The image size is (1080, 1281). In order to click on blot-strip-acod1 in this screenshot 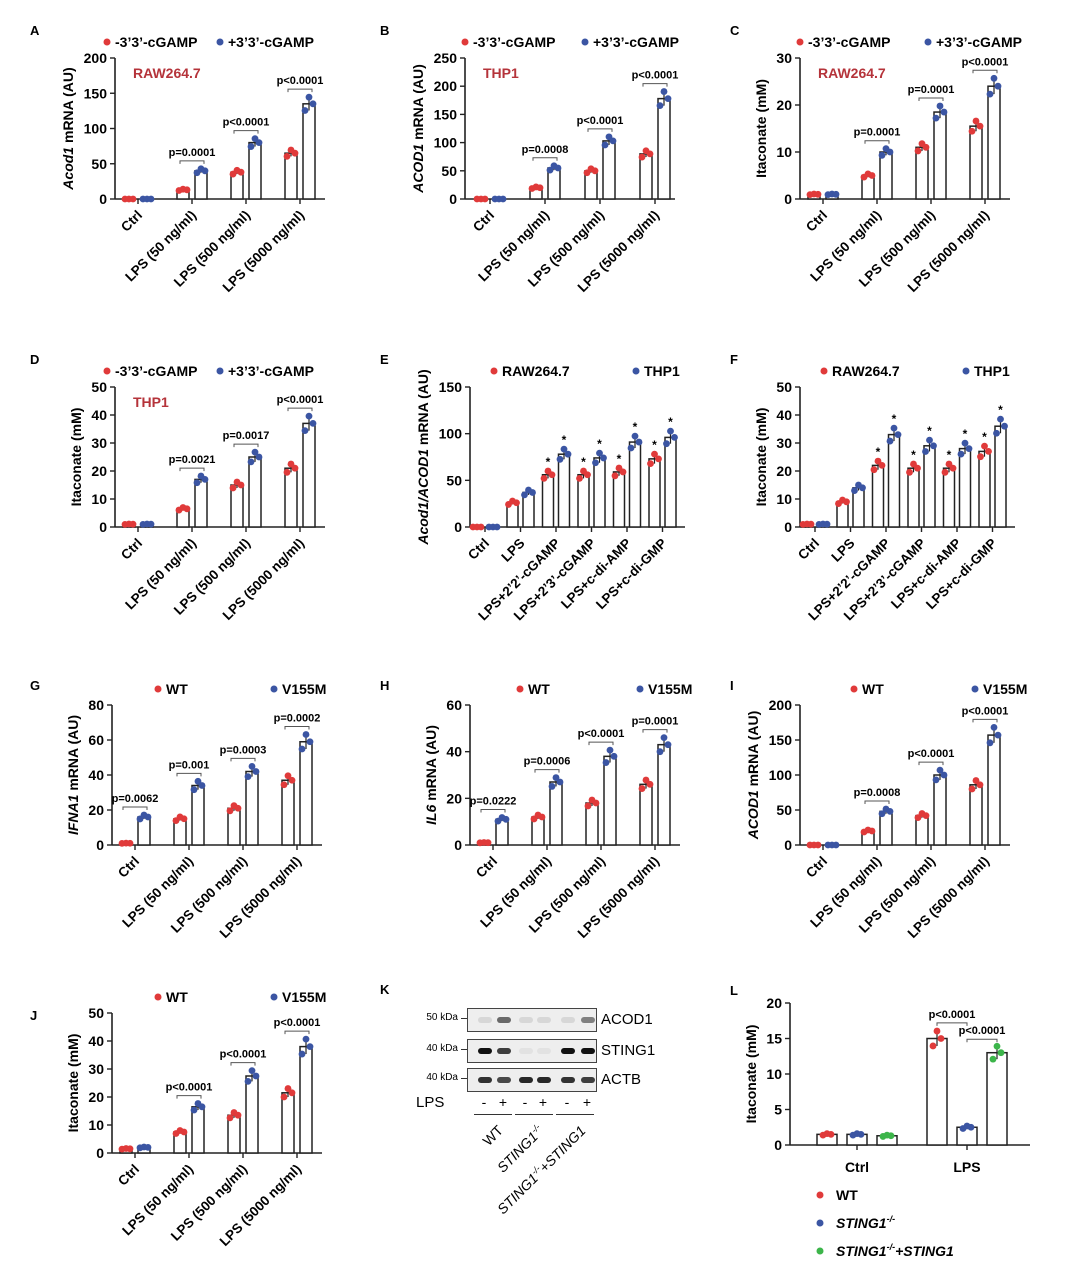, I will do `click(532, 1020)`.